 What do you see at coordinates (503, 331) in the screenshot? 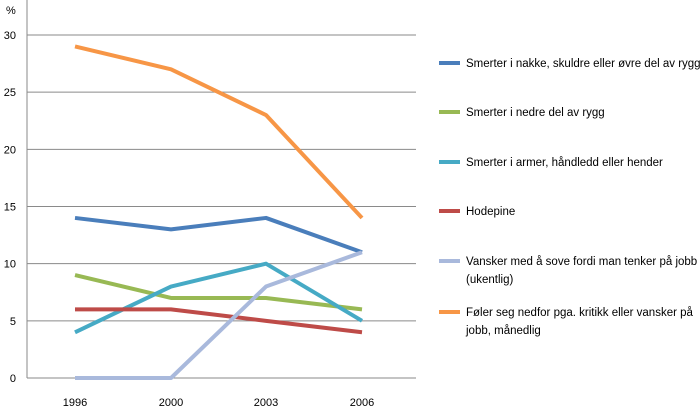
I see `legend-label: jobb, månedlig` at bounding box center [503, 331].